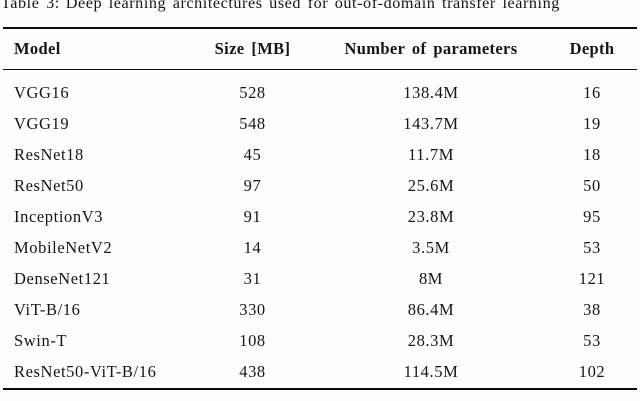 The image size is (640, 401). What do you see at coordinates (320, 248) in the screenshot?
I see `table-row: MobileNetV2 14 3.5M 53` at bounding box center [320, 248].